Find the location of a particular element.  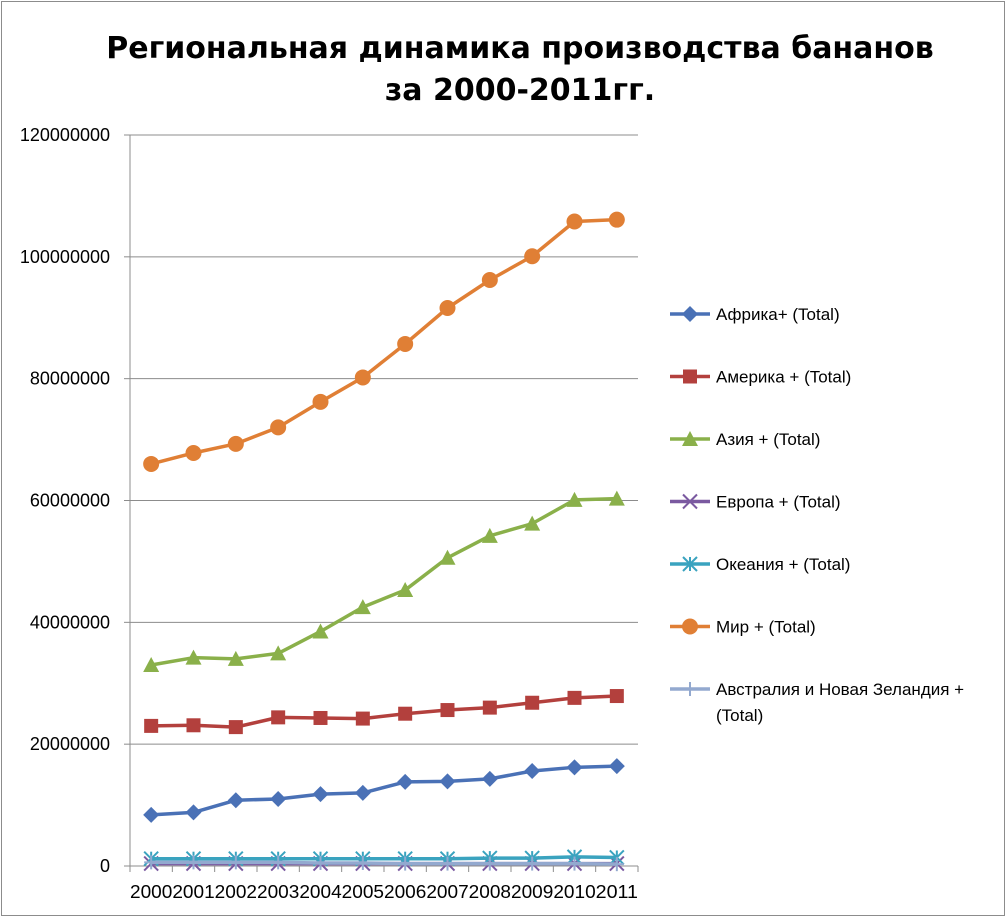

legend-label-line: Америка + (Total) is located at coordinates (783, 377).